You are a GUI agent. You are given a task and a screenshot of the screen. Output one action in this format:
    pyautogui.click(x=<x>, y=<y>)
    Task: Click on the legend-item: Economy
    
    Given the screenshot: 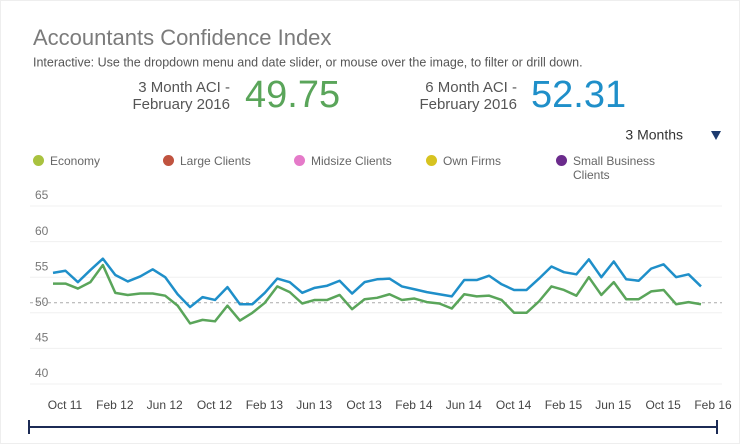 What is the action you would take?
    pyautogui.click(x=66, y=161)
    